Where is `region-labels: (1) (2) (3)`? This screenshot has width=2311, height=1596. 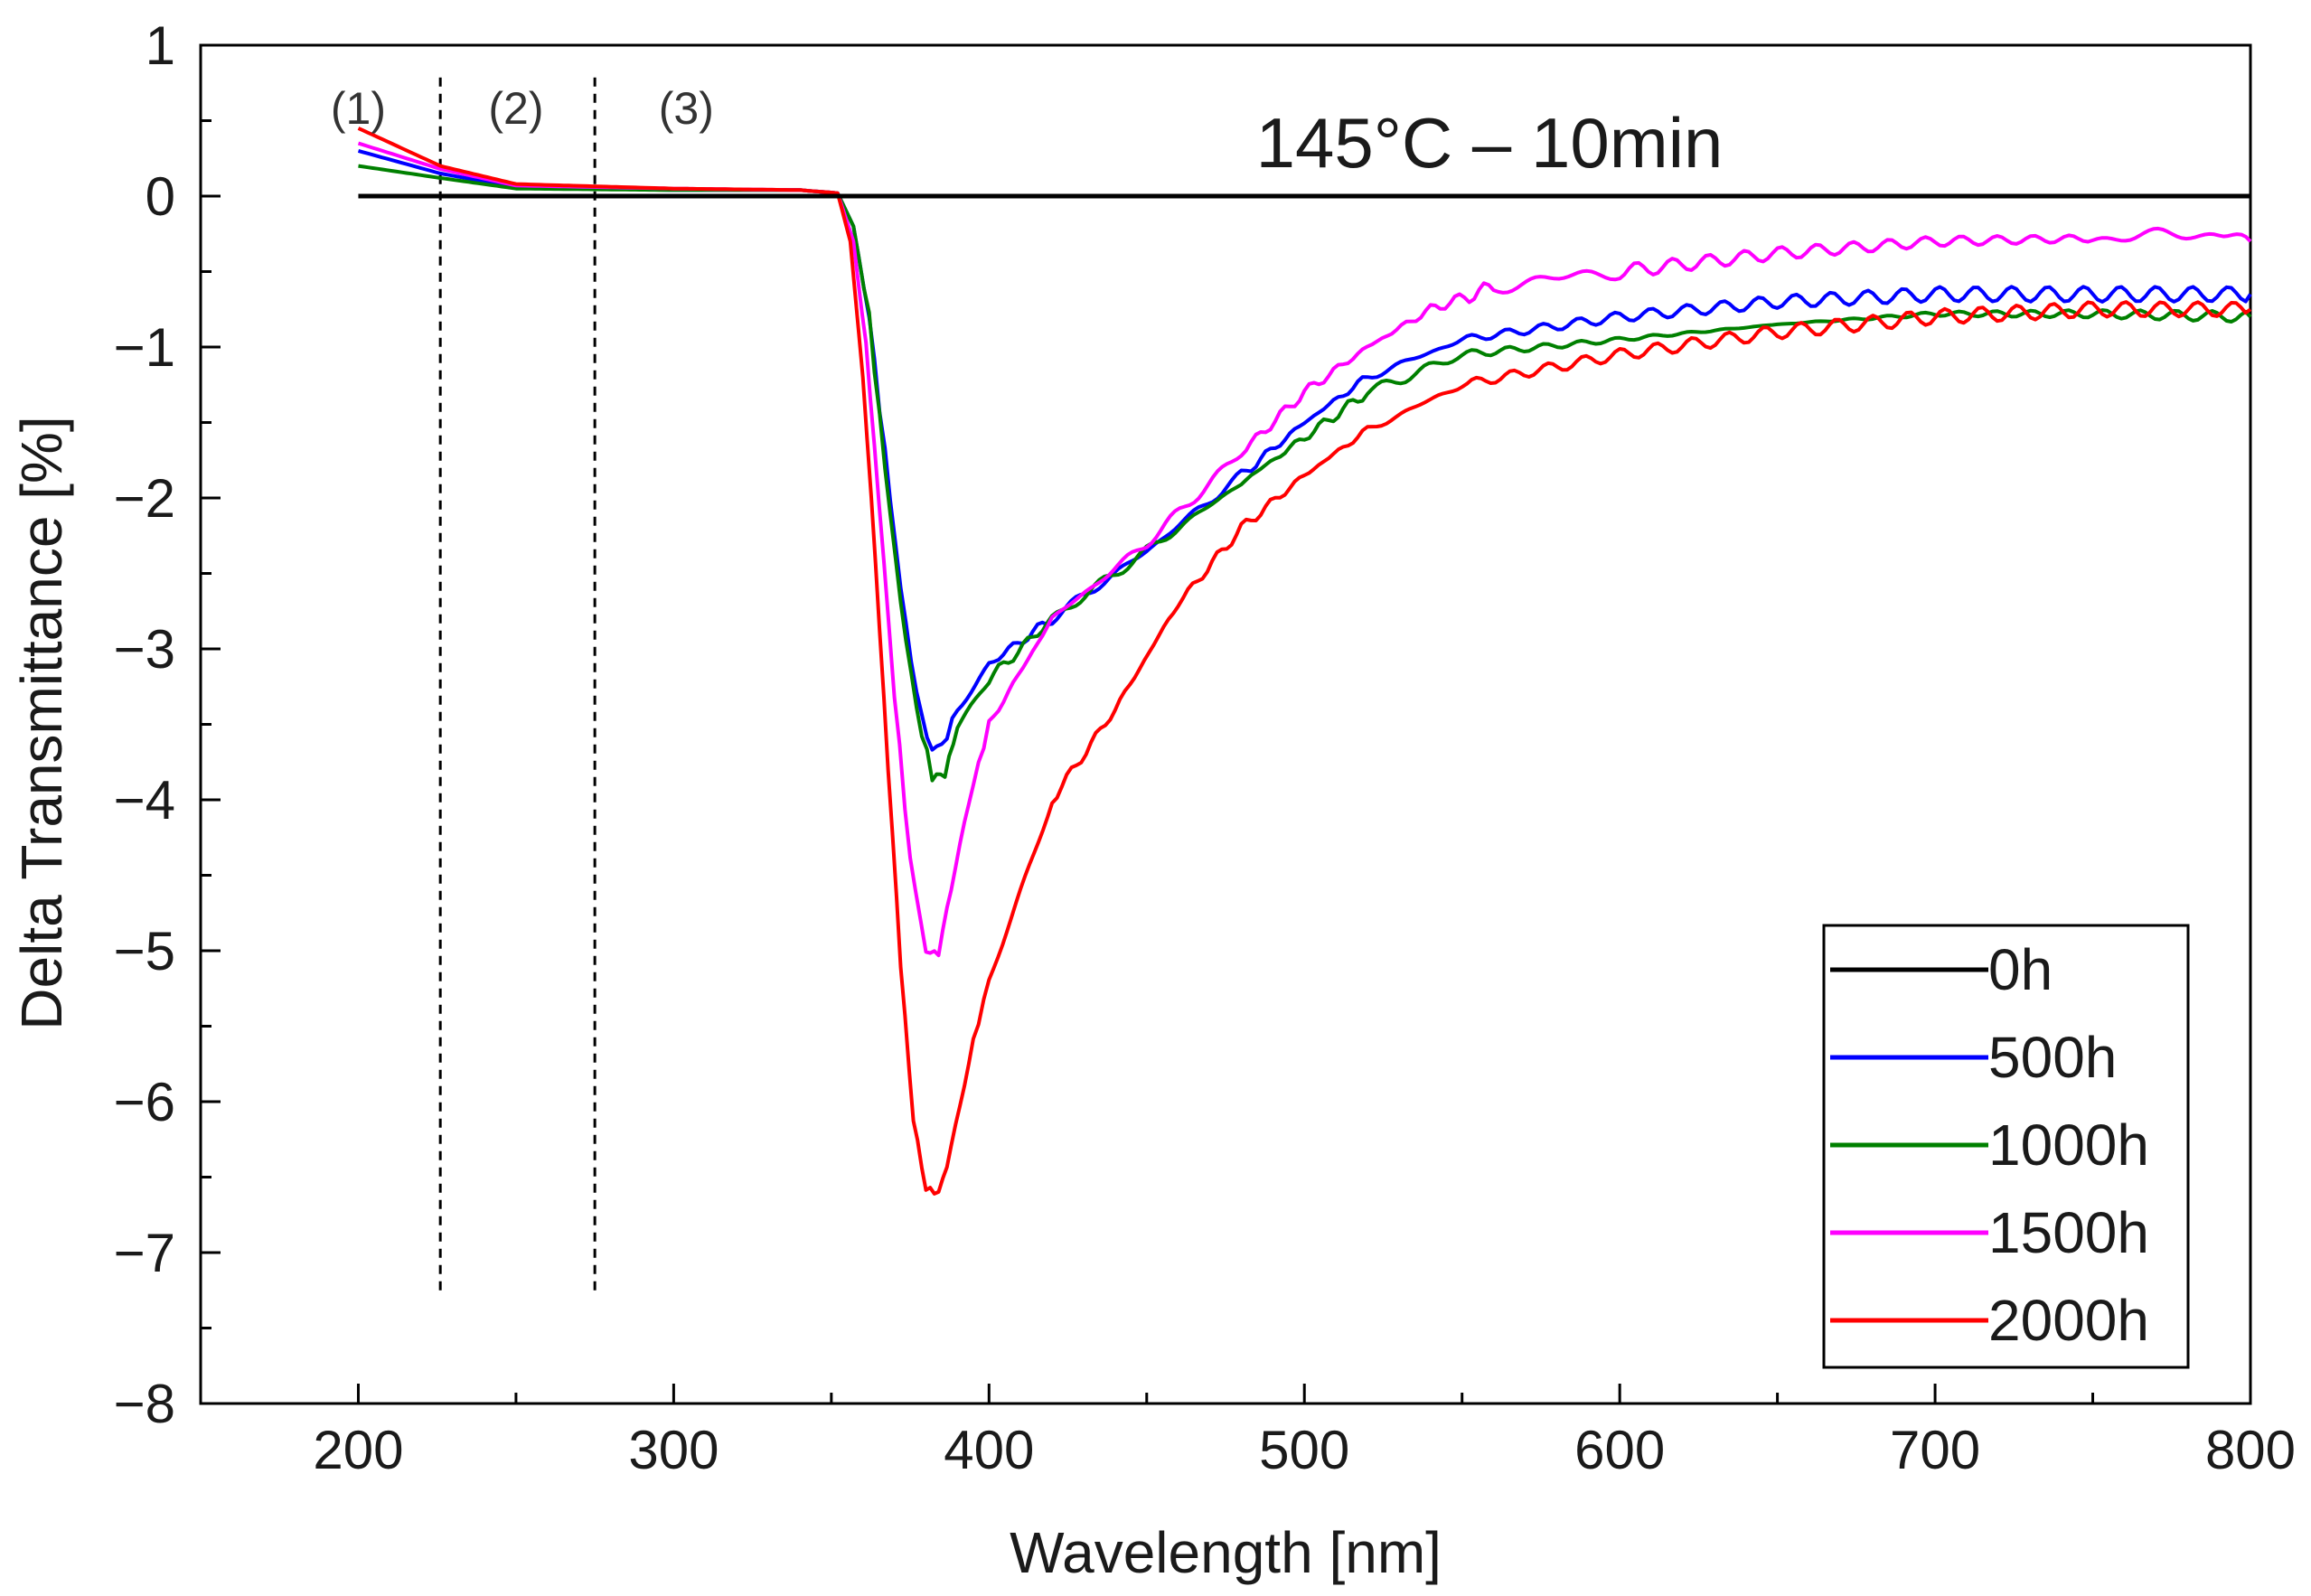
region-labels: (1) (2) (3) is located at coordinates (522, 108).